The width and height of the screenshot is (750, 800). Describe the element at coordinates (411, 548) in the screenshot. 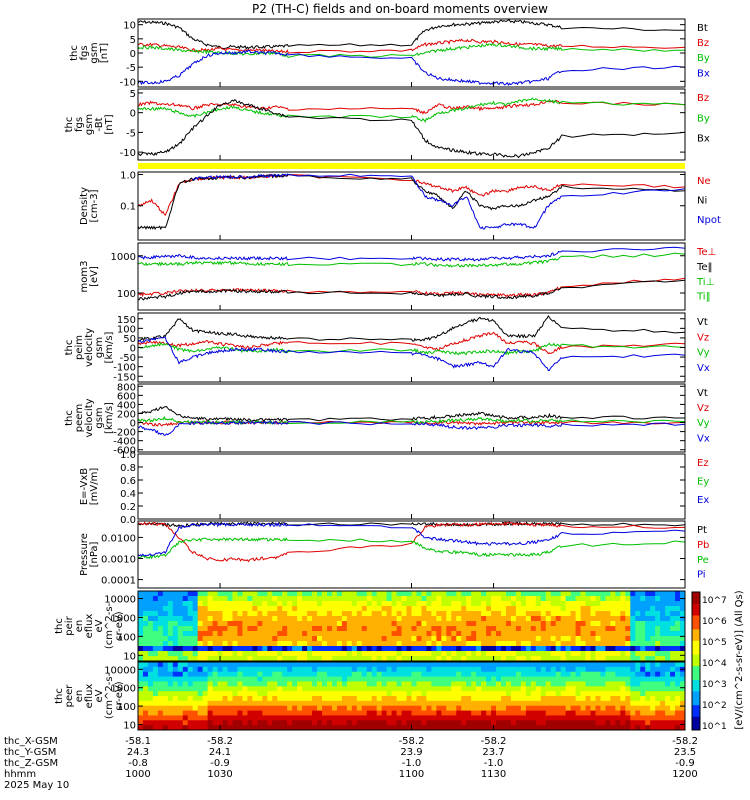

I see `series-Pe-line` at that location.